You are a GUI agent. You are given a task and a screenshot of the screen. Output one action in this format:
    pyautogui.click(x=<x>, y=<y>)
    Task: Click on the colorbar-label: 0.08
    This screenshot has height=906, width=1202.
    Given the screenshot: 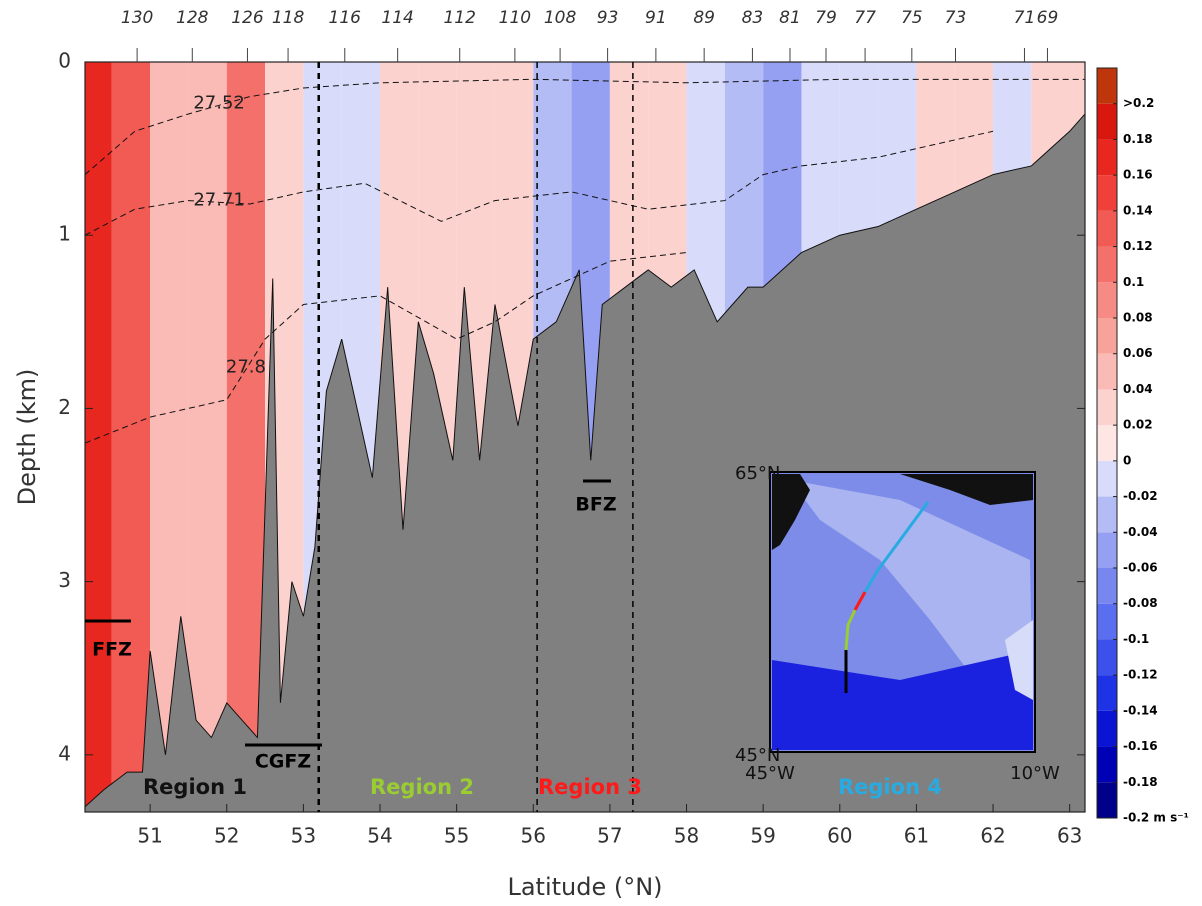 What is the action you would take?
    pyautogui.click(x=1138, y=318)
    